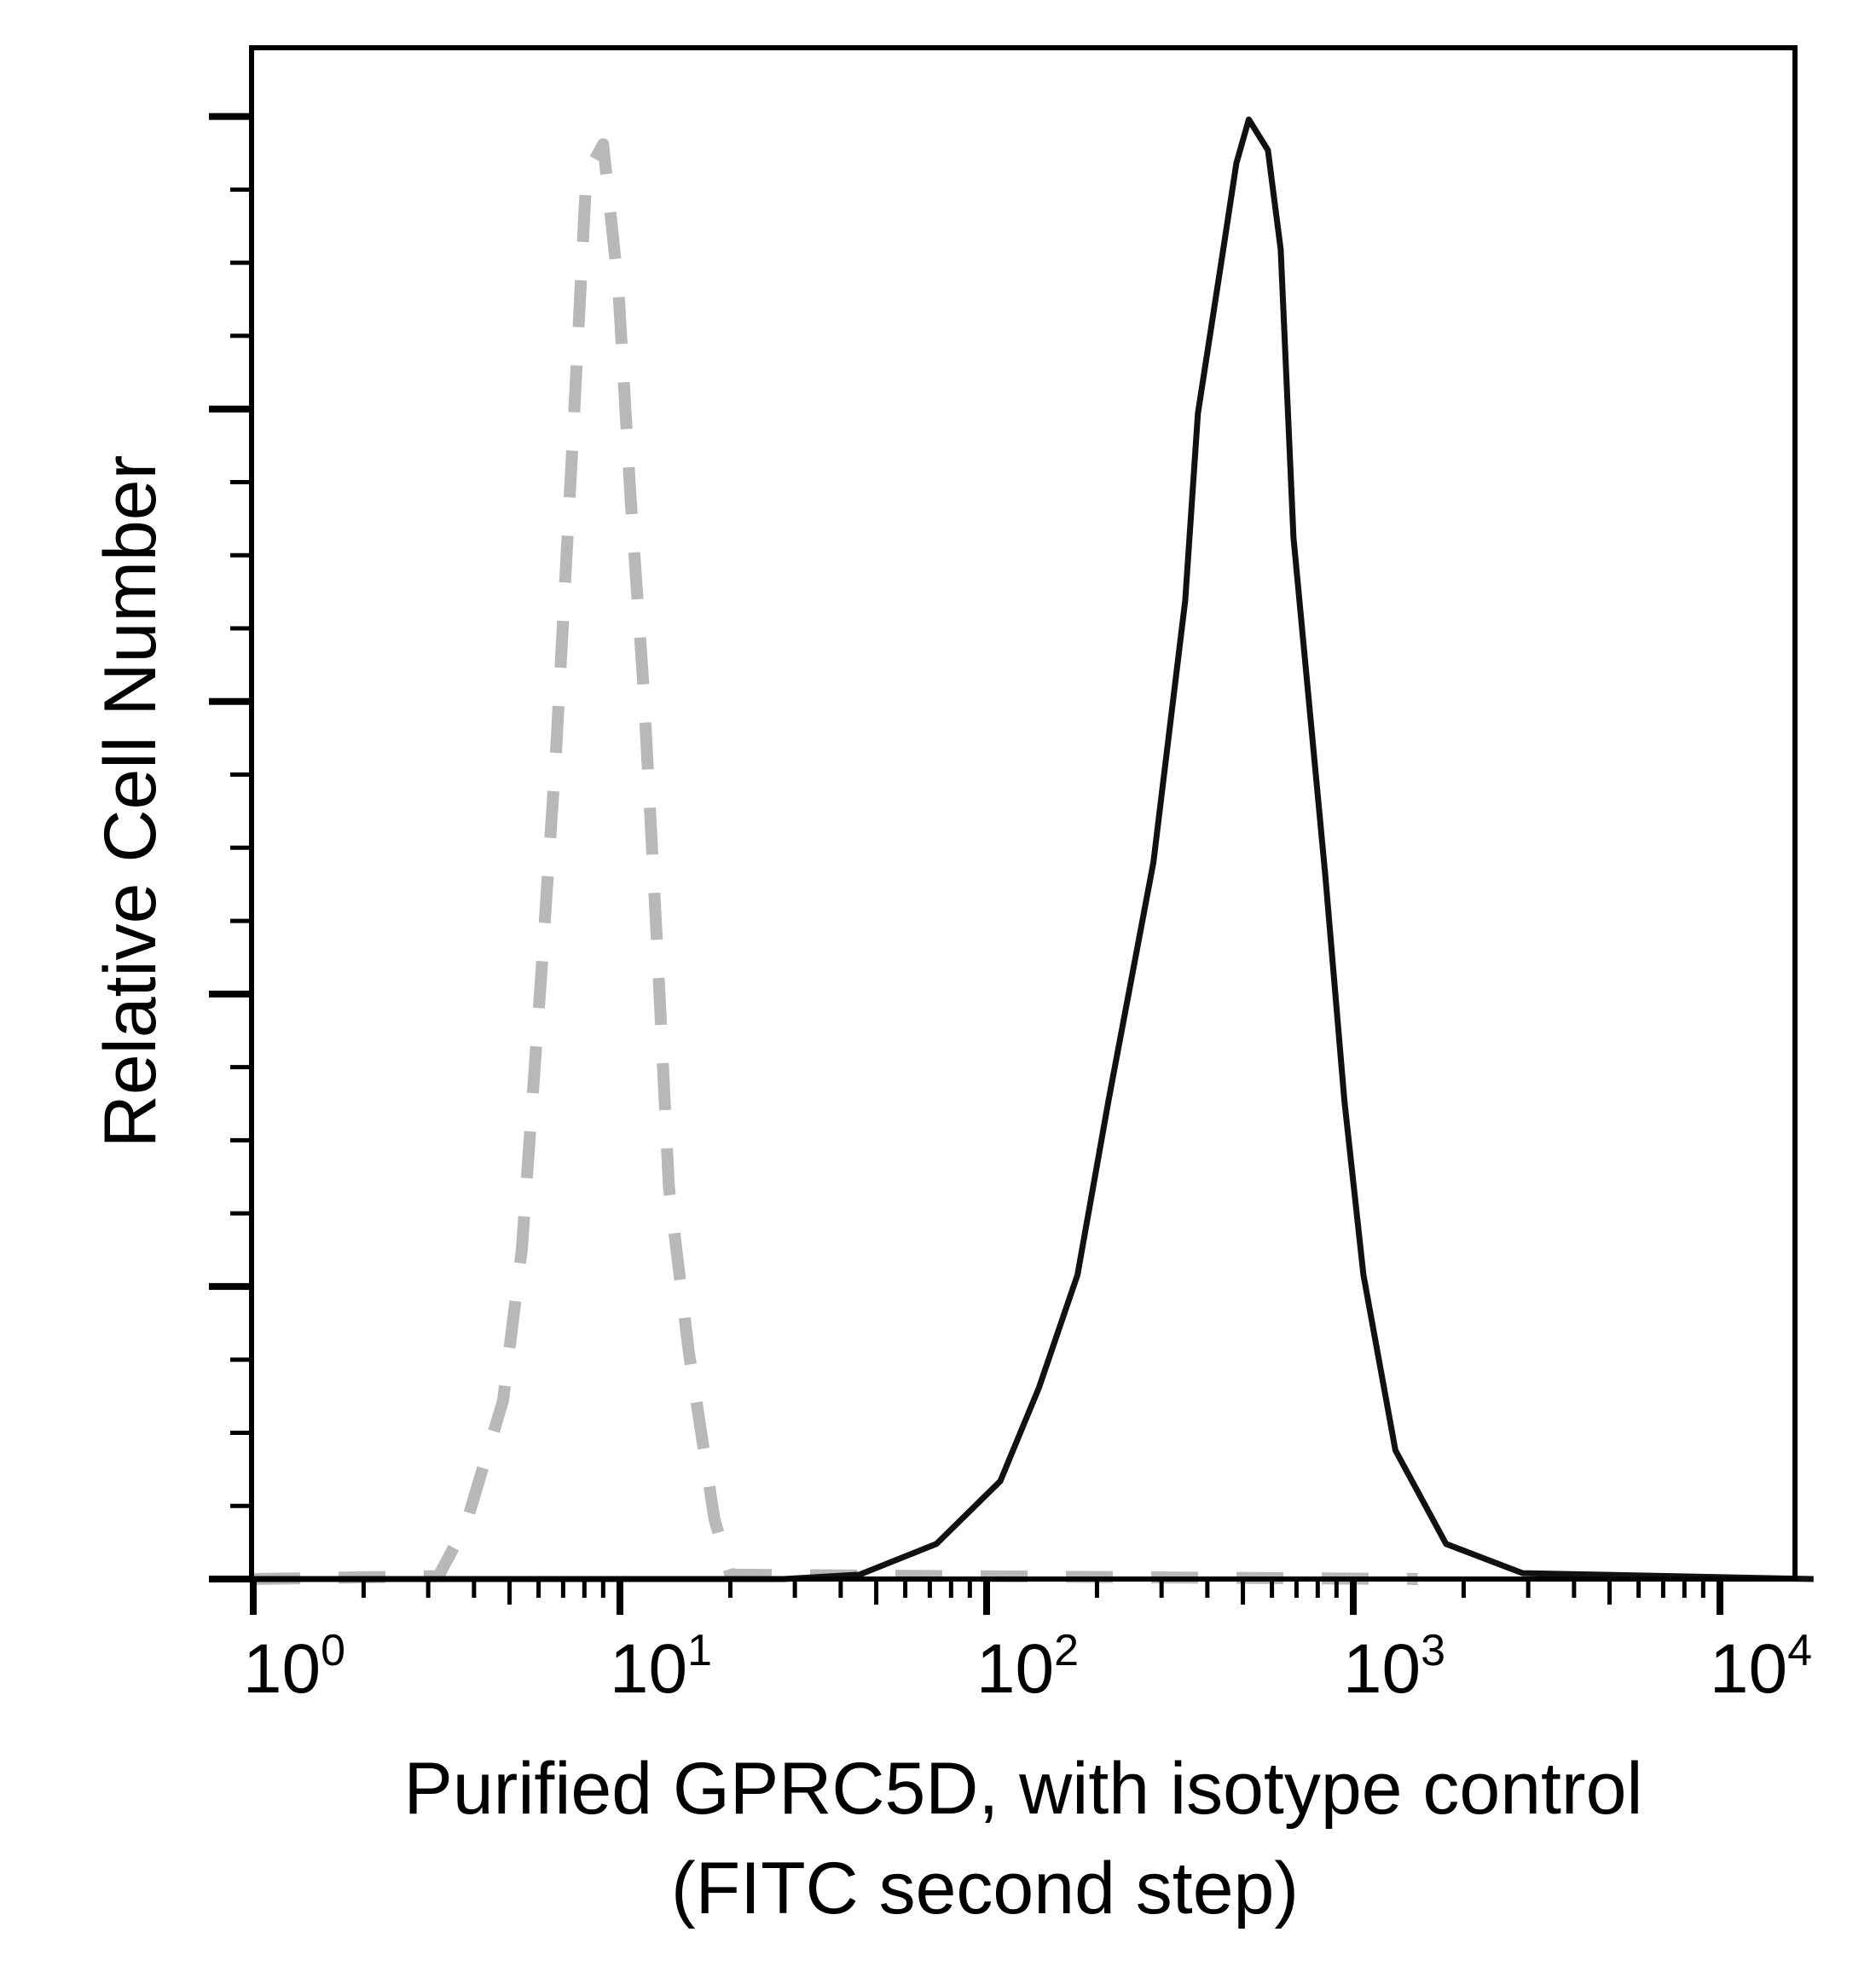 The height and width of the screenshot is (1961, 1876). What do you see at coordinates (985, 1888) in the screenshot?
I see `x-axis-label-line2: (FITC second step)` at bounding box center [985, 1888].